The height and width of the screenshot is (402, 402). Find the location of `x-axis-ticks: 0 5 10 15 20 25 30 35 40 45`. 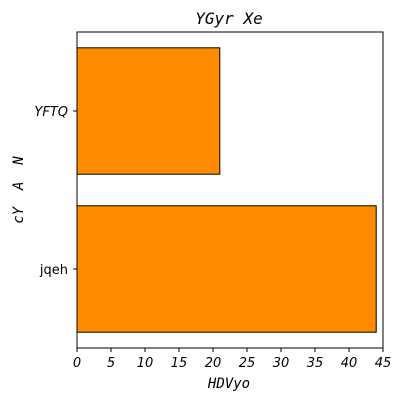

x-axis-ticks: 0 5 10 15 20 25 30 35 40 45 is located at coordinates (232, 359).